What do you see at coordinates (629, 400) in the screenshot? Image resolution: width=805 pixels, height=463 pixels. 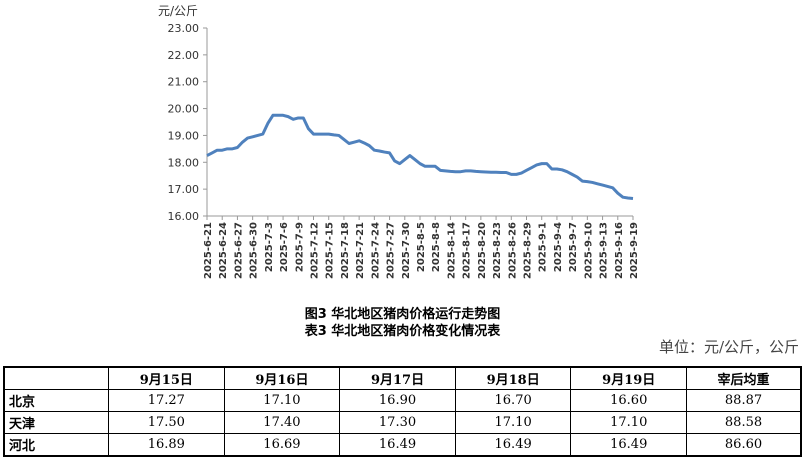 I see `table-cell: 16.60` at bounding box center [629, 400].